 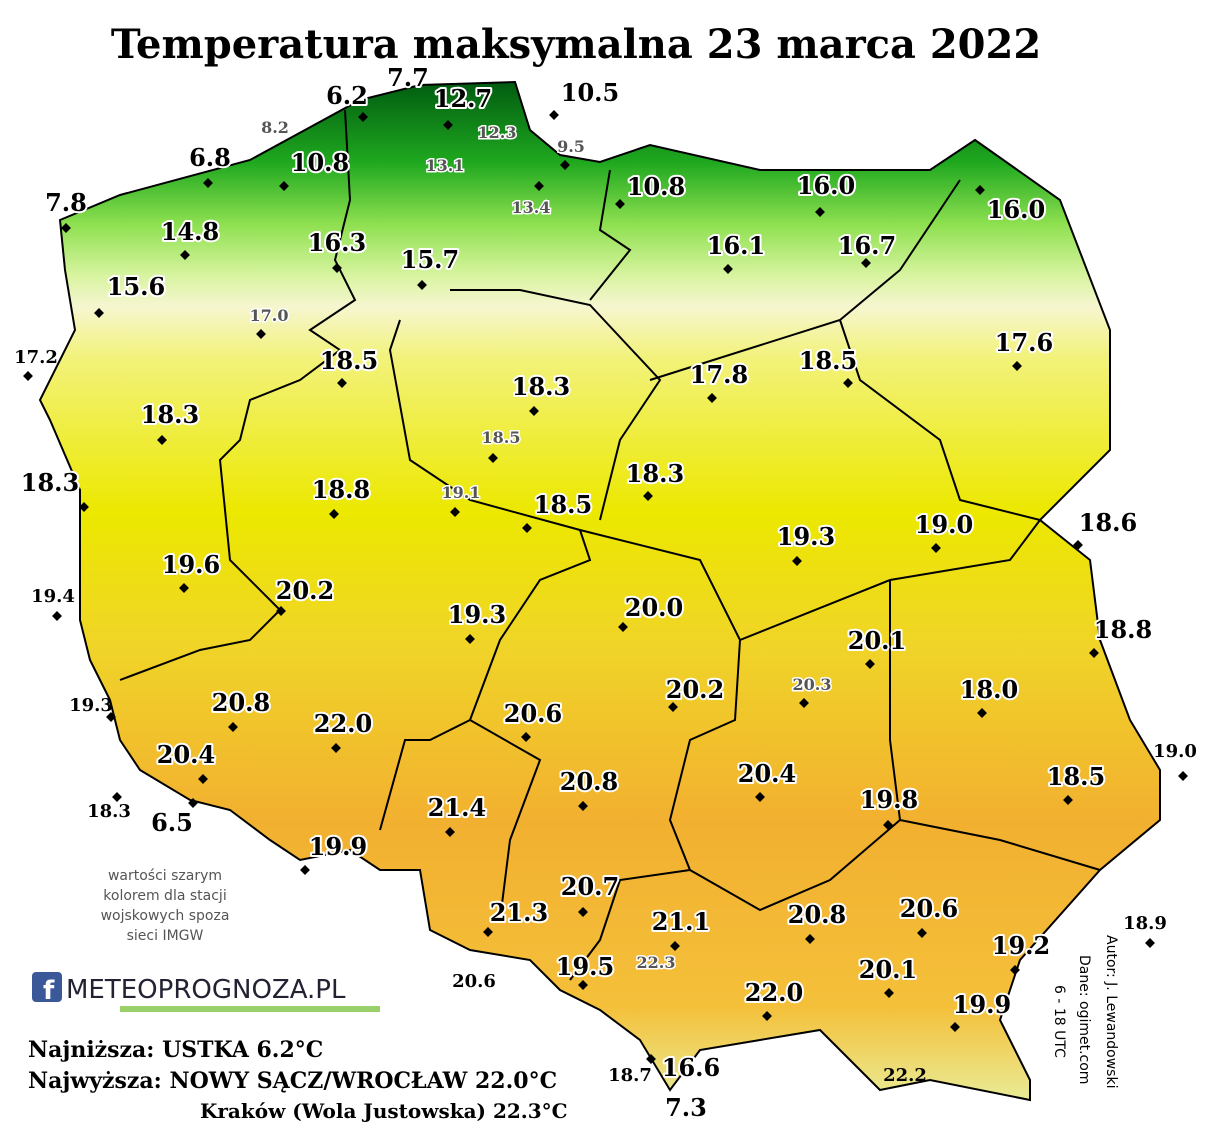 I want to click on logo-bar, so click(x=250, y=1009).